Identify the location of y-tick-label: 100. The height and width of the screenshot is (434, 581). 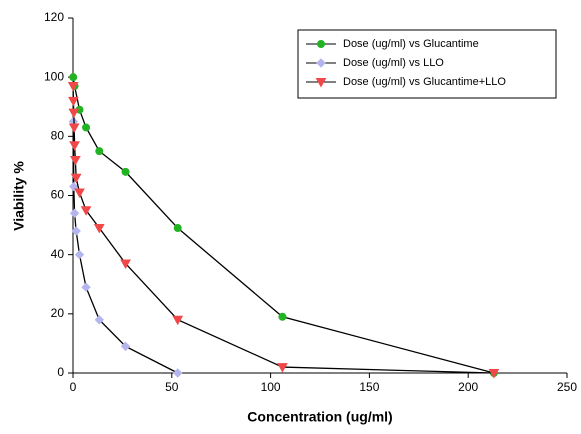
(54, 76).